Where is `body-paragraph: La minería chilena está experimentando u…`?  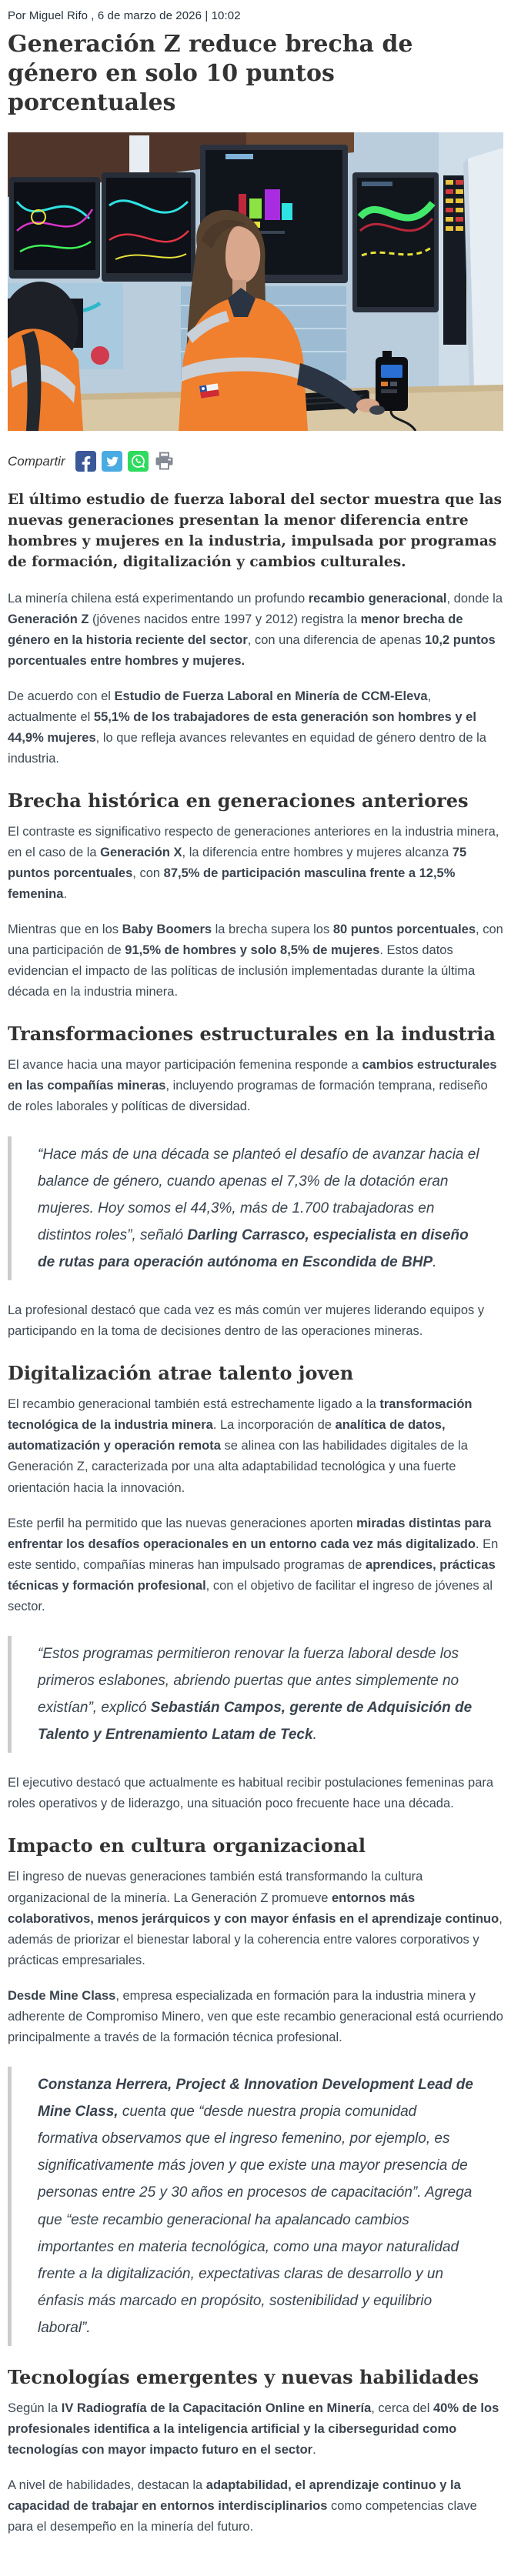
body-paragraph: La minería chilena está experimentando u… is located at coordinates (255, 630).